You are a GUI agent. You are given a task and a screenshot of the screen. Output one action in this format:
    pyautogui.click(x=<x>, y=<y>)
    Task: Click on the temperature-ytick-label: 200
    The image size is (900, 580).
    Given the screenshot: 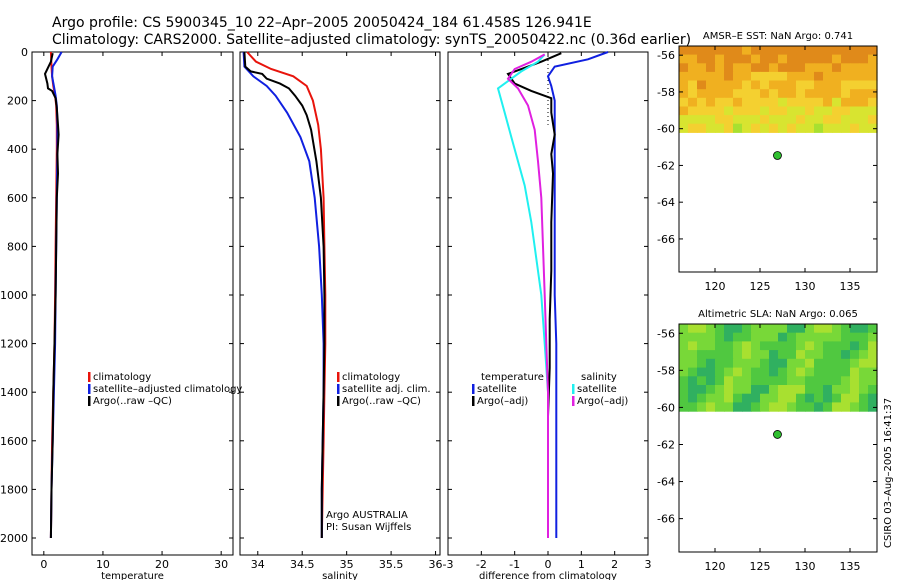 What is the action you would take?
    pyautogui.click(x=17, y=101)
    